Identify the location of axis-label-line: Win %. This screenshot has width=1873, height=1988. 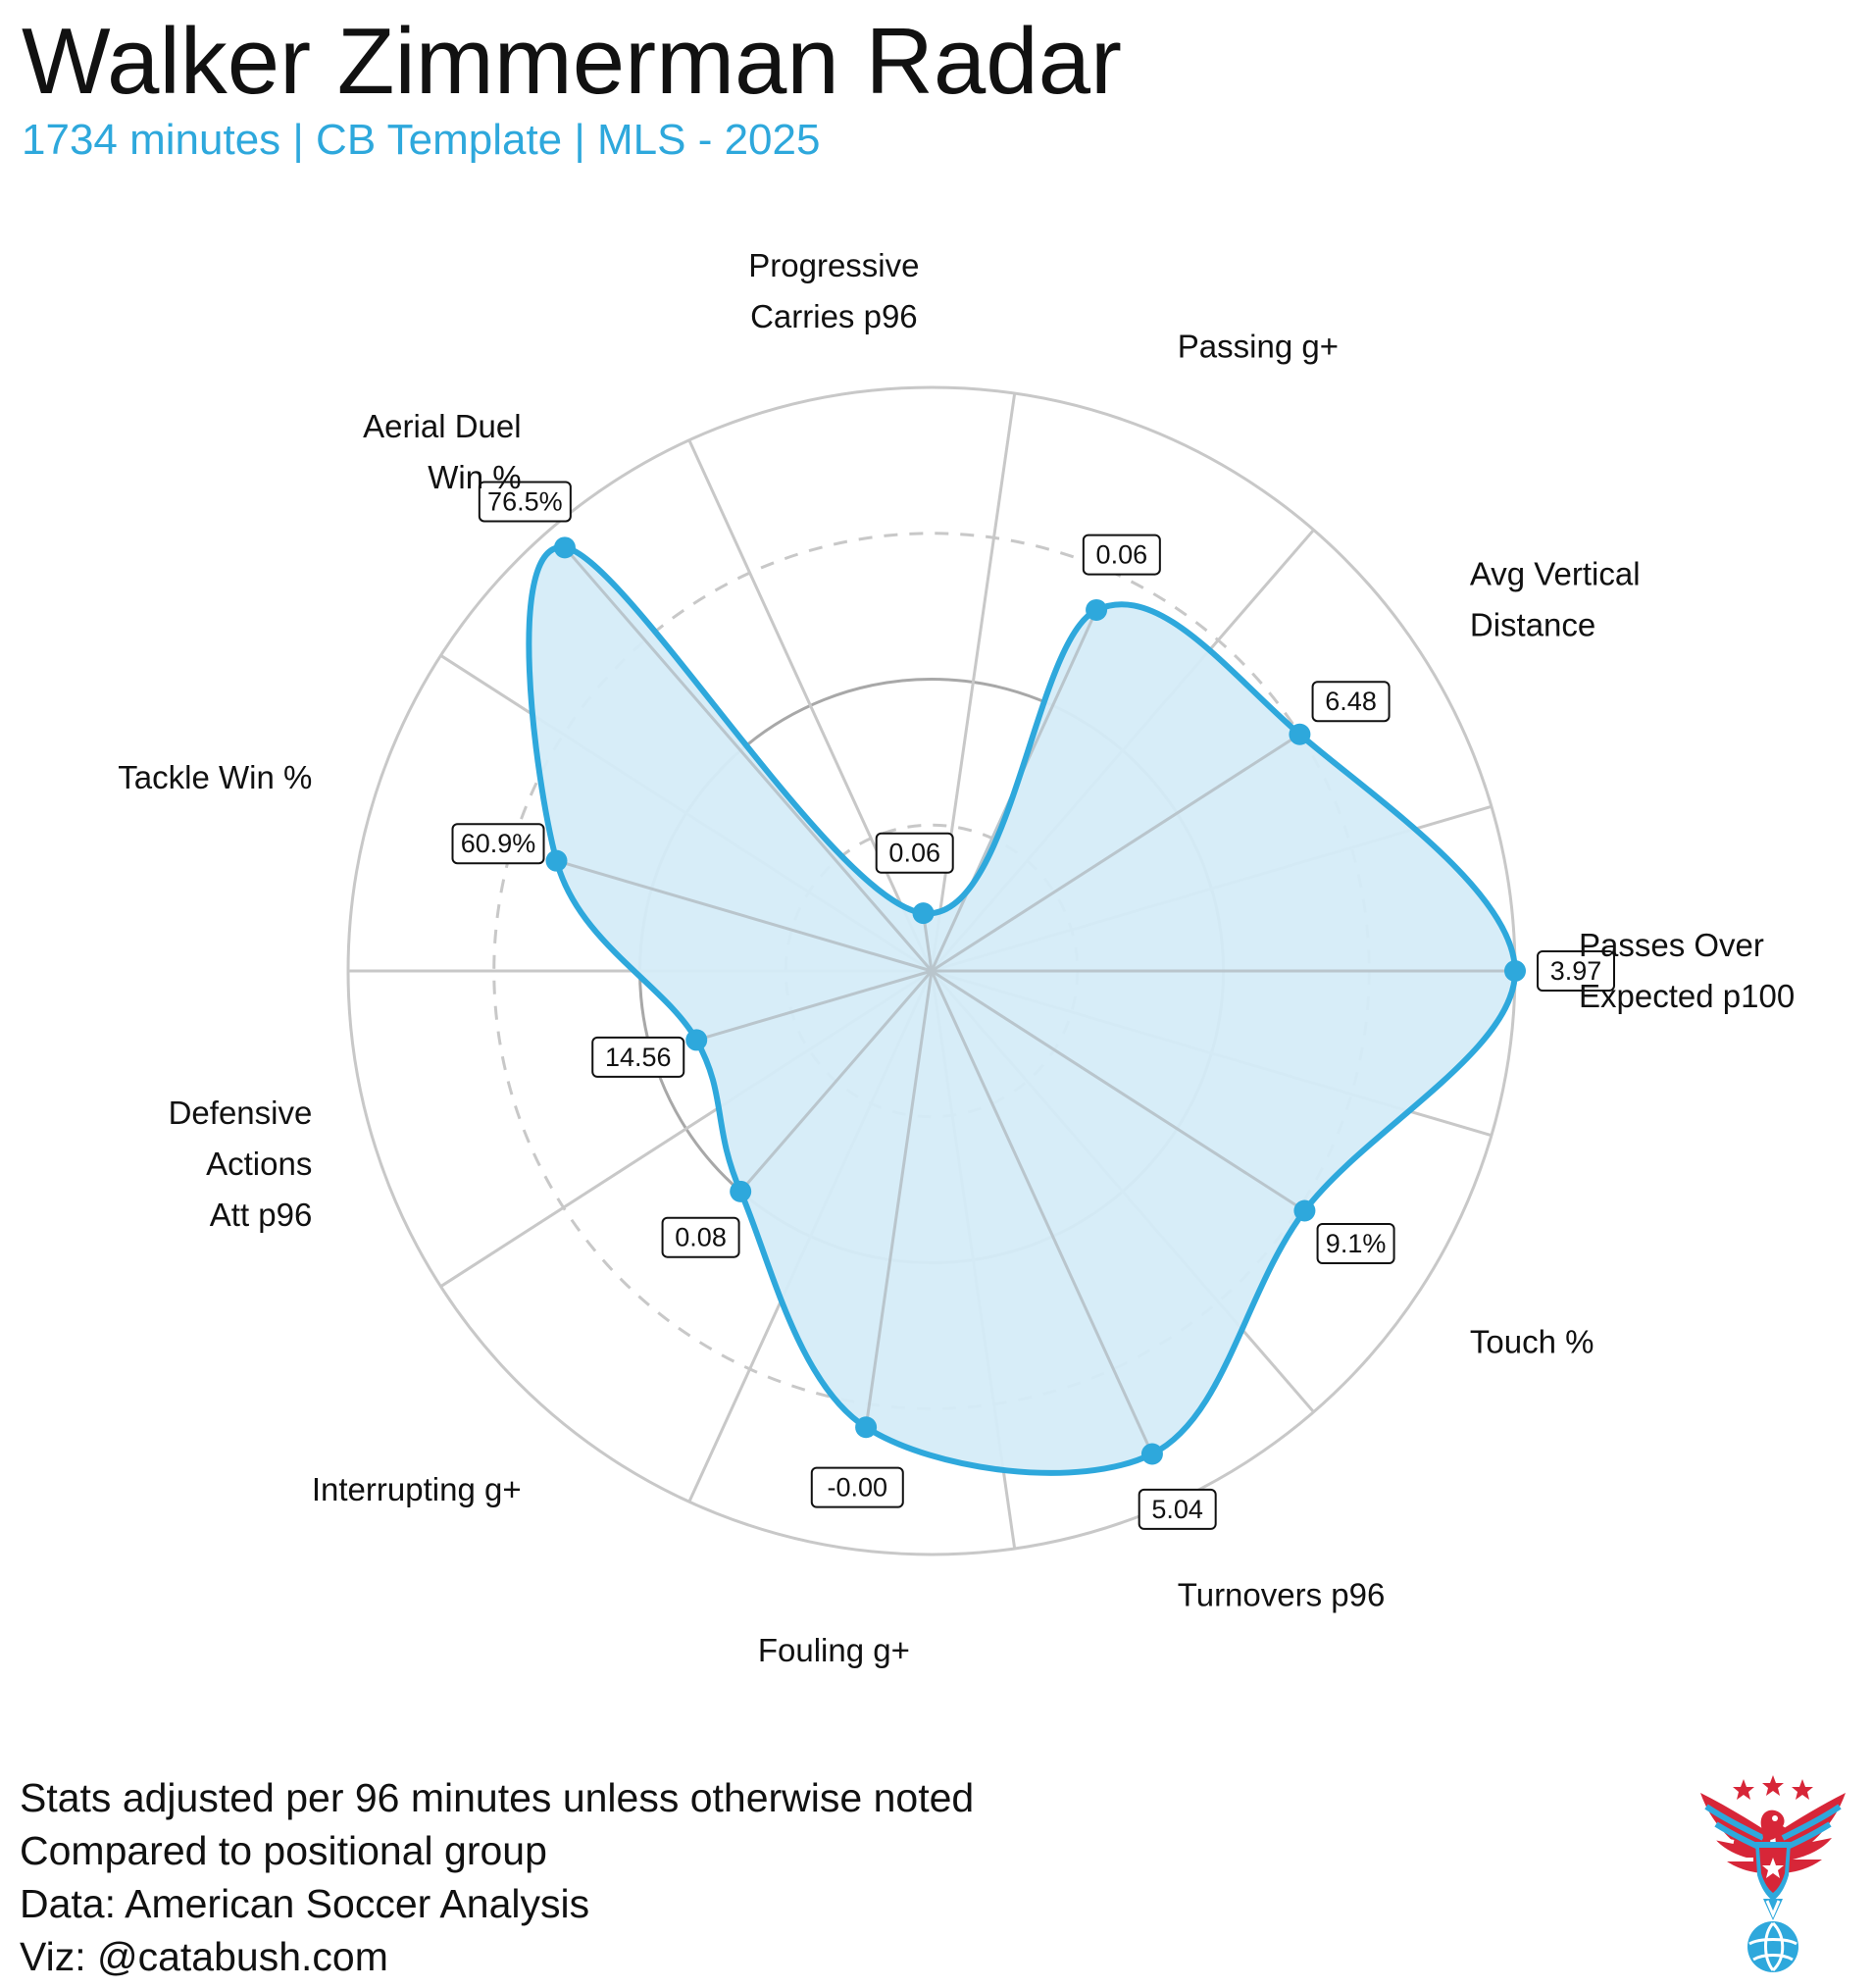
(474, 477).